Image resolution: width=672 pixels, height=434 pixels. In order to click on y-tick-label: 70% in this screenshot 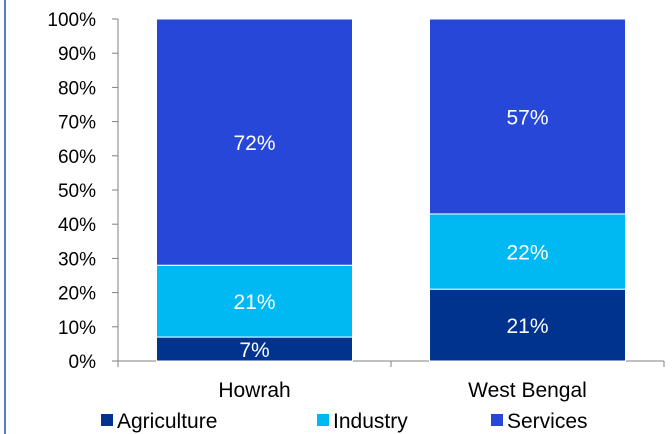, I will do `click(77, 123)`.